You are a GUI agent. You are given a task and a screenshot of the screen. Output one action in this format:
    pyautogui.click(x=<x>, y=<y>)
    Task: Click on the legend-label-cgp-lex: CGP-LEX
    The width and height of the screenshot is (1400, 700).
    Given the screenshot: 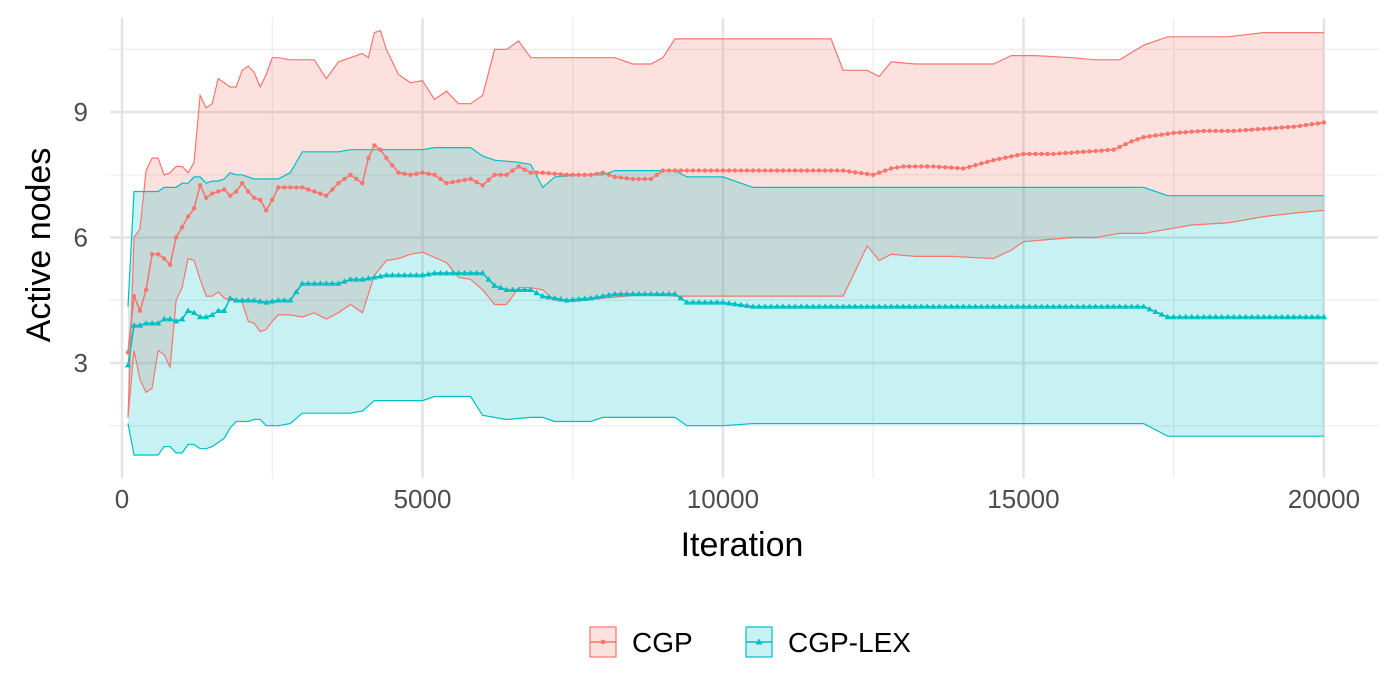 What is the action you would take?
    pyautogui.click(x=849, y=642)
    